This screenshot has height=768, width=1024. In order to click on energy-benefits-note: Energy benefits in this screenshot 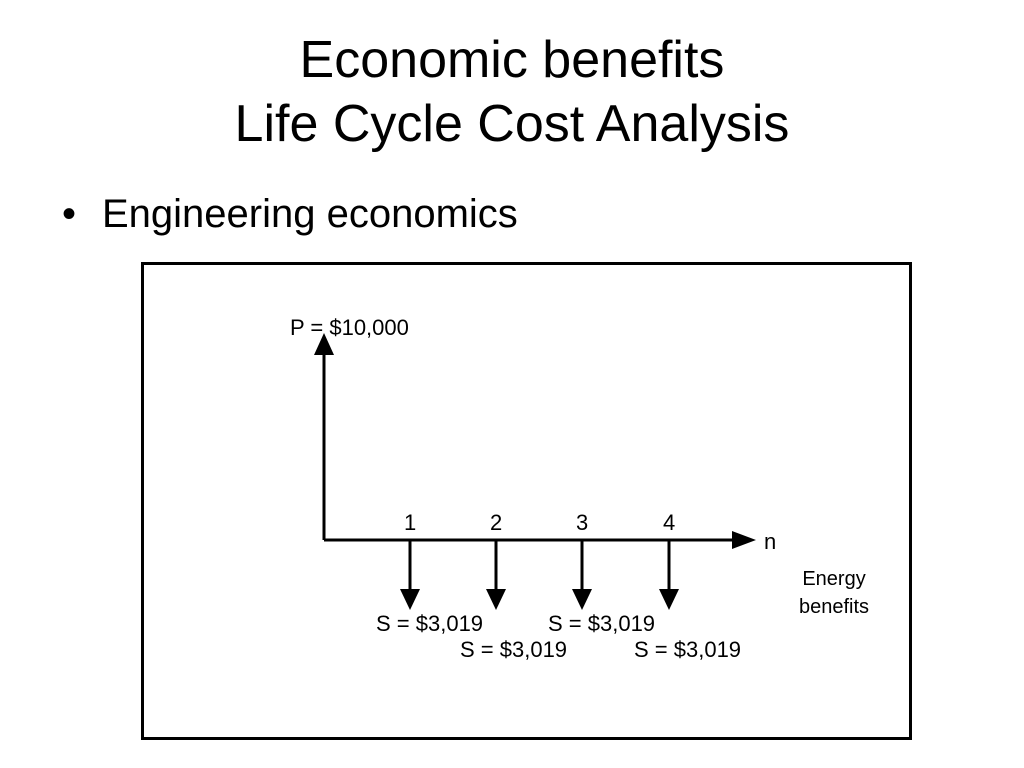, I will do `click(834, 593)`.